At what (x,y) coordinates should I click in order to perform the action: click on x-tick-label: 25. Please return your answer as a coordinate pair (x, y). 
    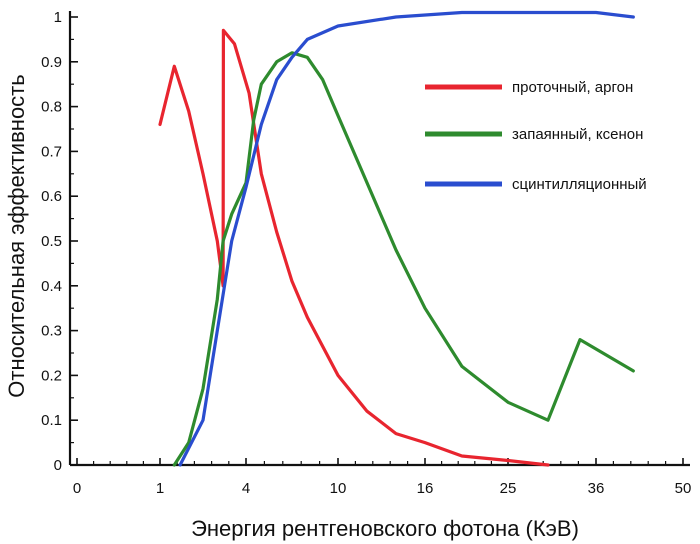
    Looking at the image, I should click on (508, 488).